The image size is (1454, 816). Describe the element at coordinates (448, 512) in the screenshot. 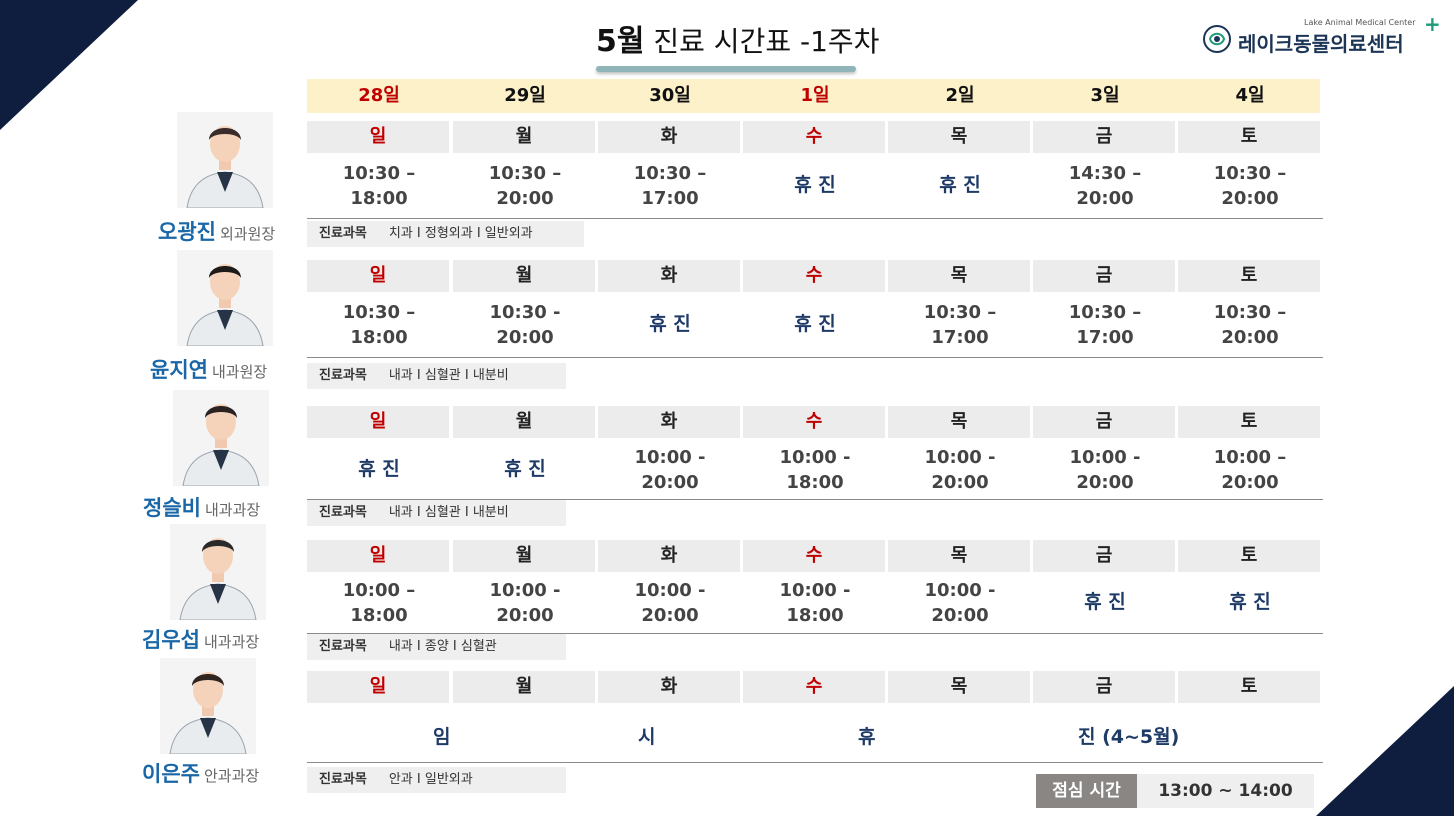

I see `department-list: 내과 I 심혈관 I 내분비` at that location.